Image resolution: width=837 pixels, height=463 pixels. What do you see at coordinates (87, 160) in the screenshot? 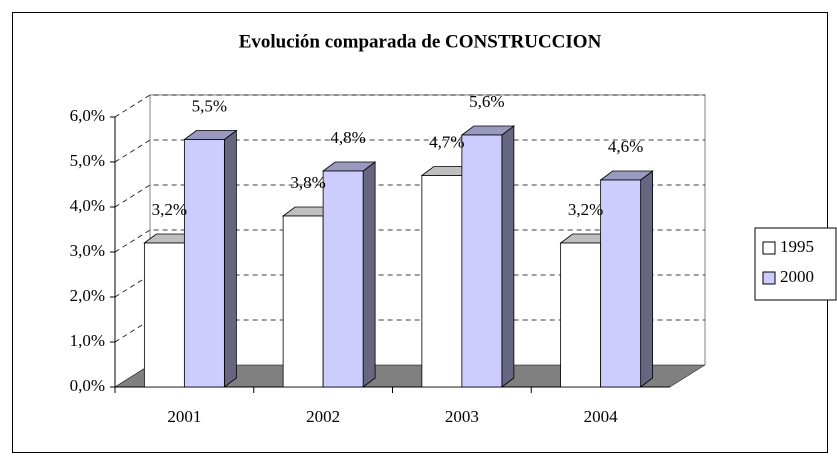
I see `y-tick-label: 5,0%` at bounding box center [87, 160].